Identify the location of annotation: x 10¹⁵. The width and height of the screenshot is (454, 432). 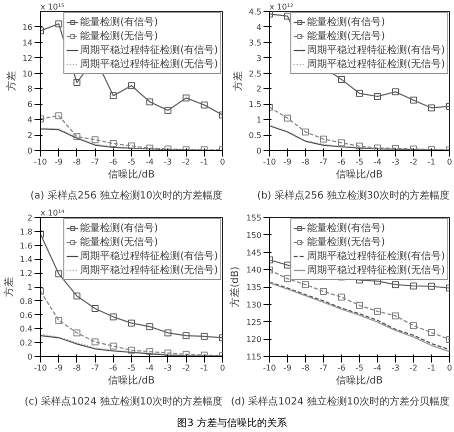
(52, 7).